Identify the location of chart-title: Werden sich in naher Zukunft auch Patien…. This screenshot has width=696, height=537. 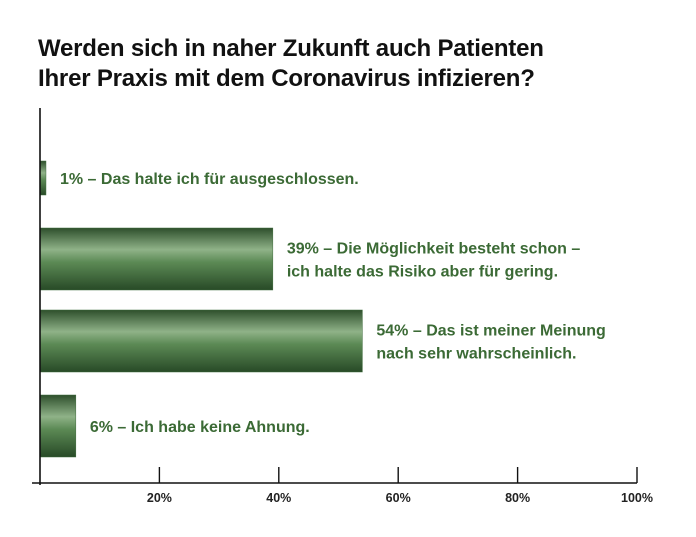
(358, 64).